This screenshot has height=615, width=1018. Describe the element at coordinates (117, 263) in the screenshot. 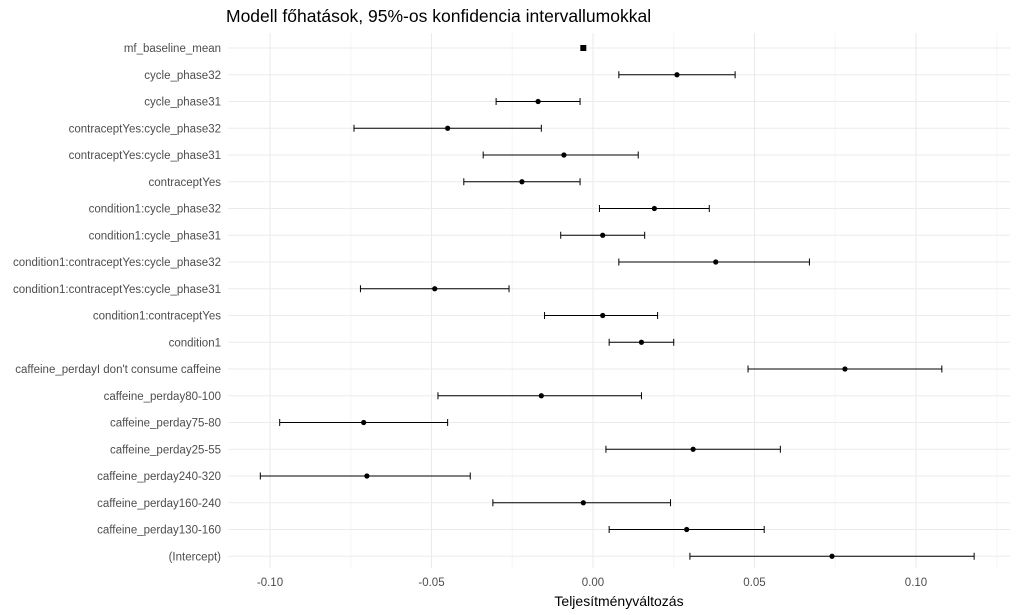

I see `y-tick-label: condition1:contraceptYes:cycle_phase32` at that location.